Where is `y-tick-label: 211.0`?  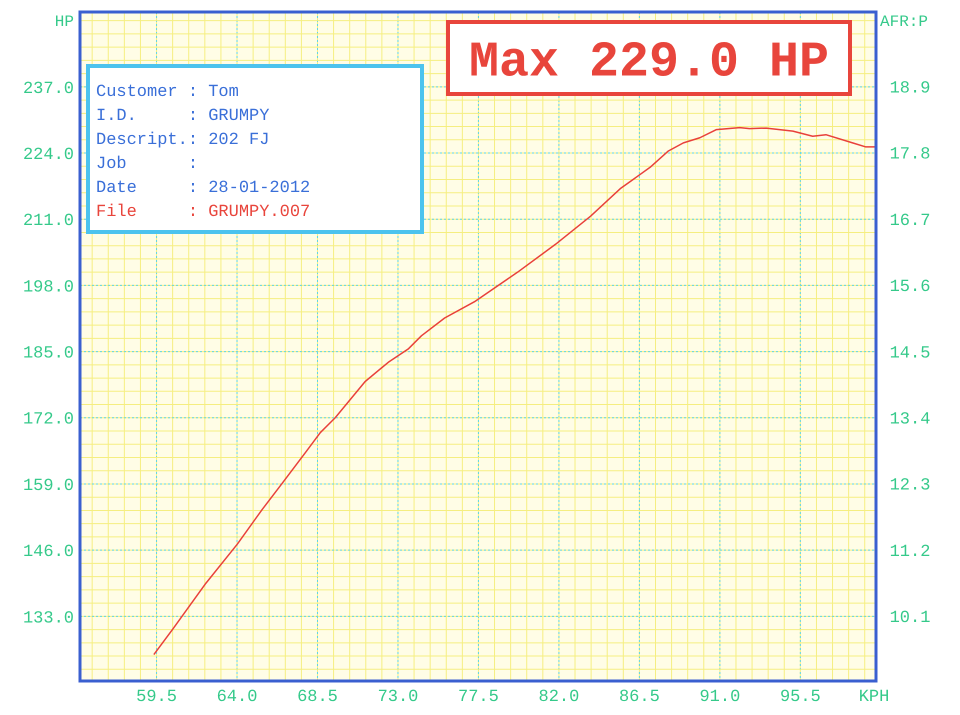 y-tick-label: 211.0 is located at coordinates (48, 222).